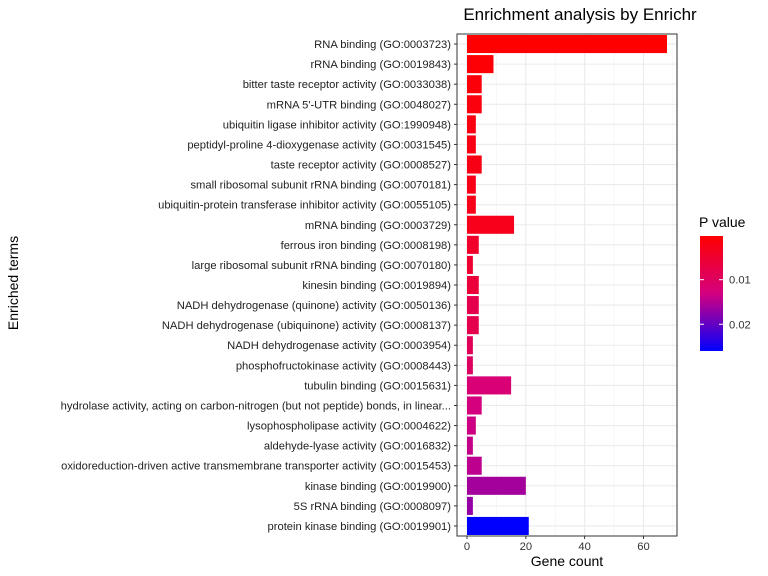  What do you see at coordinates (13, 283) in the screenshot?
I see `y-axis-label: Enriched terms` at bounding box center [13, 283].